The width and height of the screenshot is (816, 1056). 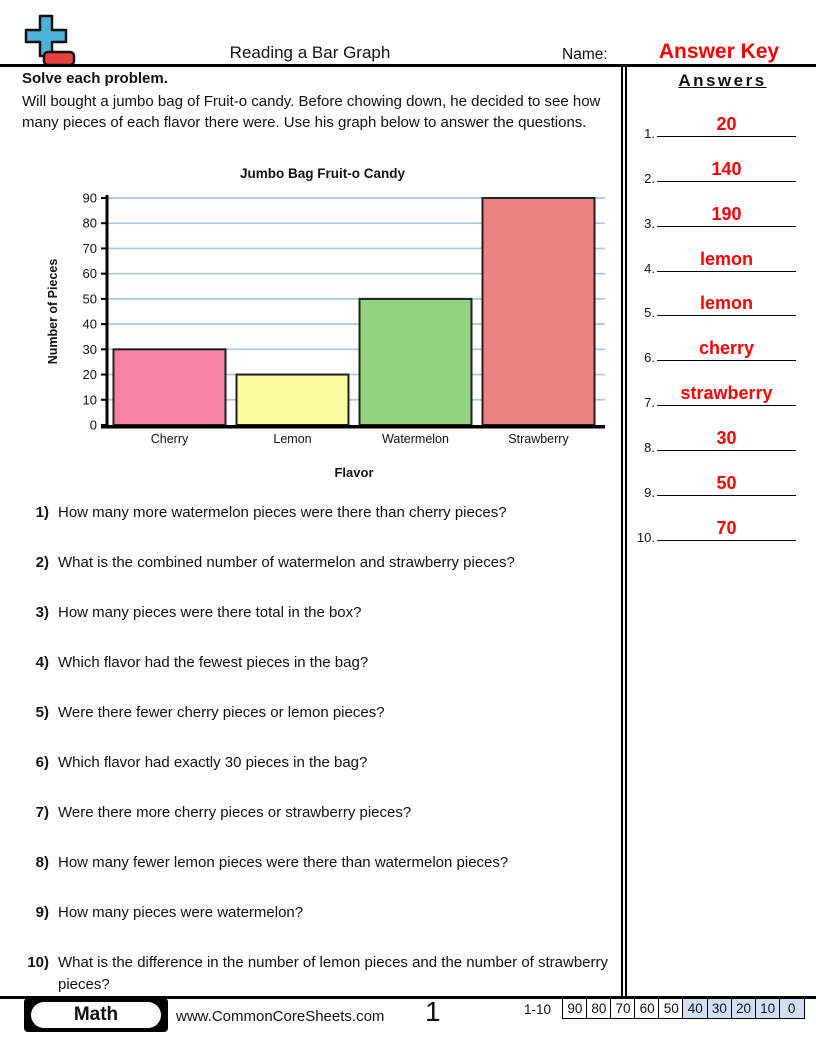 I want to click on y-tick-label: 60, so click(x=90, y=273).